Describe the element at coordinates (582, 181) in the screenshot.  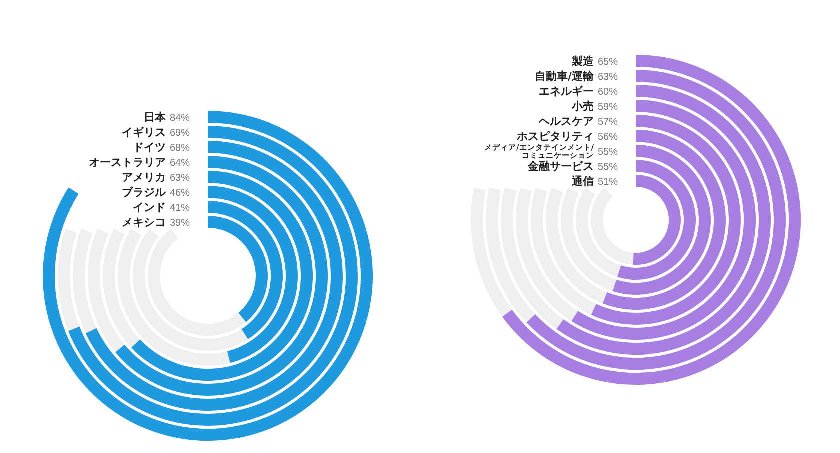
I see `category-label: 通信` at that location.